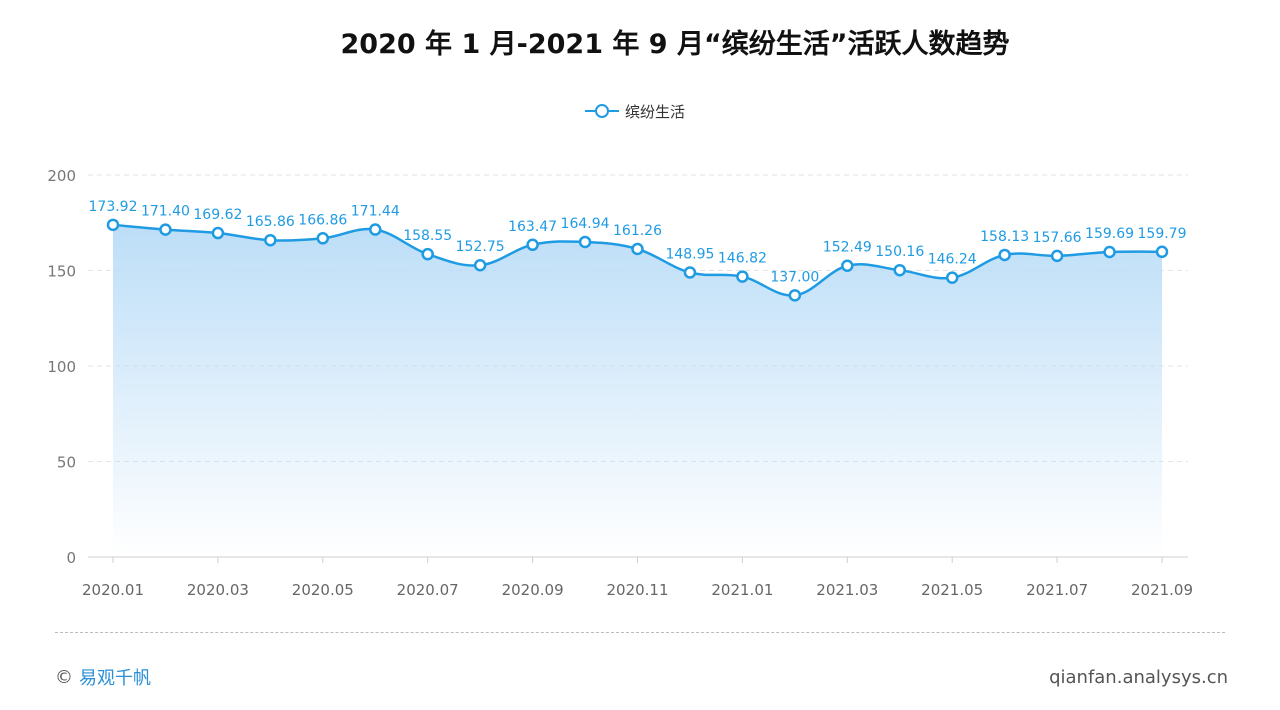 The height and width of the screenshot is (710, 1280). I want to click on data-label: 165.86, so click(270, 222).